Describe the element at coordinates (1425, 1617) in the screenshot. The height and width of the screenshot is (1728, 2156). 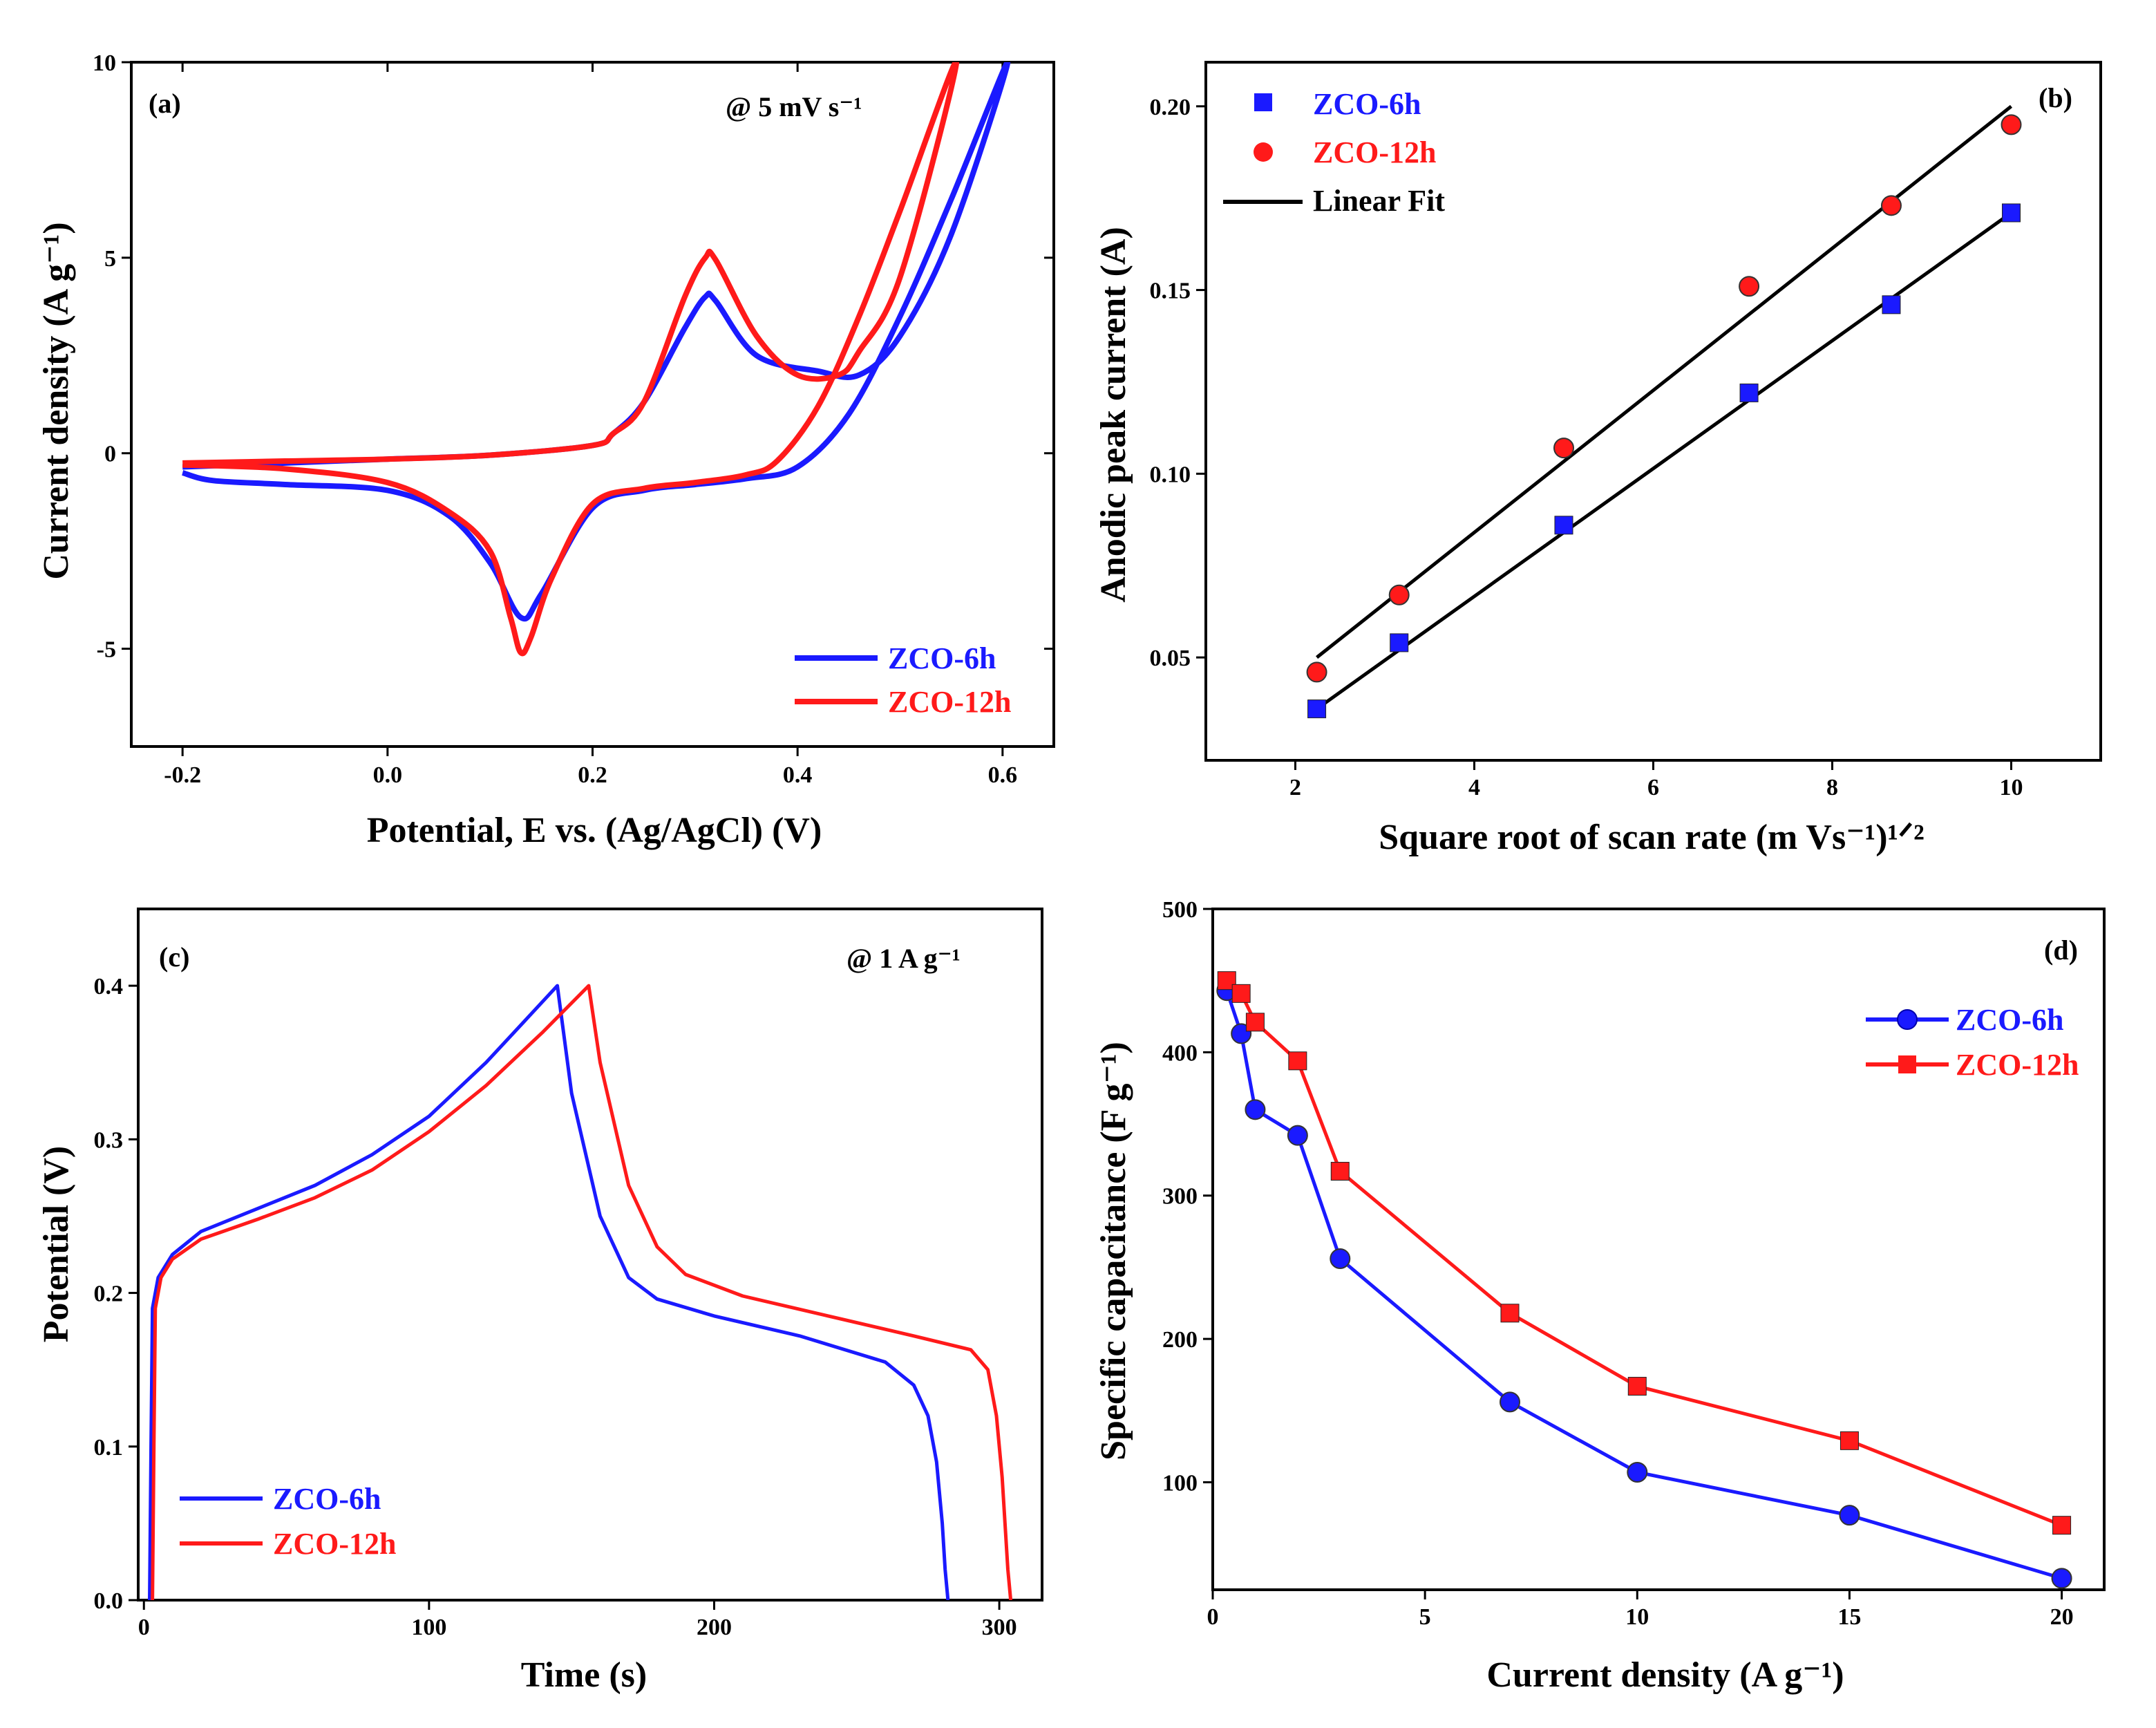
I see `panel-d-x-tick-label: 5` at that location.